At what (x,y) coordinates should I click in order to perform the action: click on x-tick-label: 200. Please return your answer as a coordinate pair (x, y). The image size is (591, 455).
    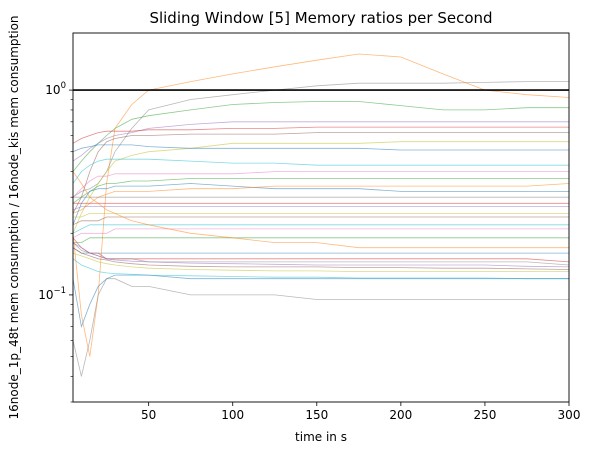
    Looking at the image, I should click on (400, 415).